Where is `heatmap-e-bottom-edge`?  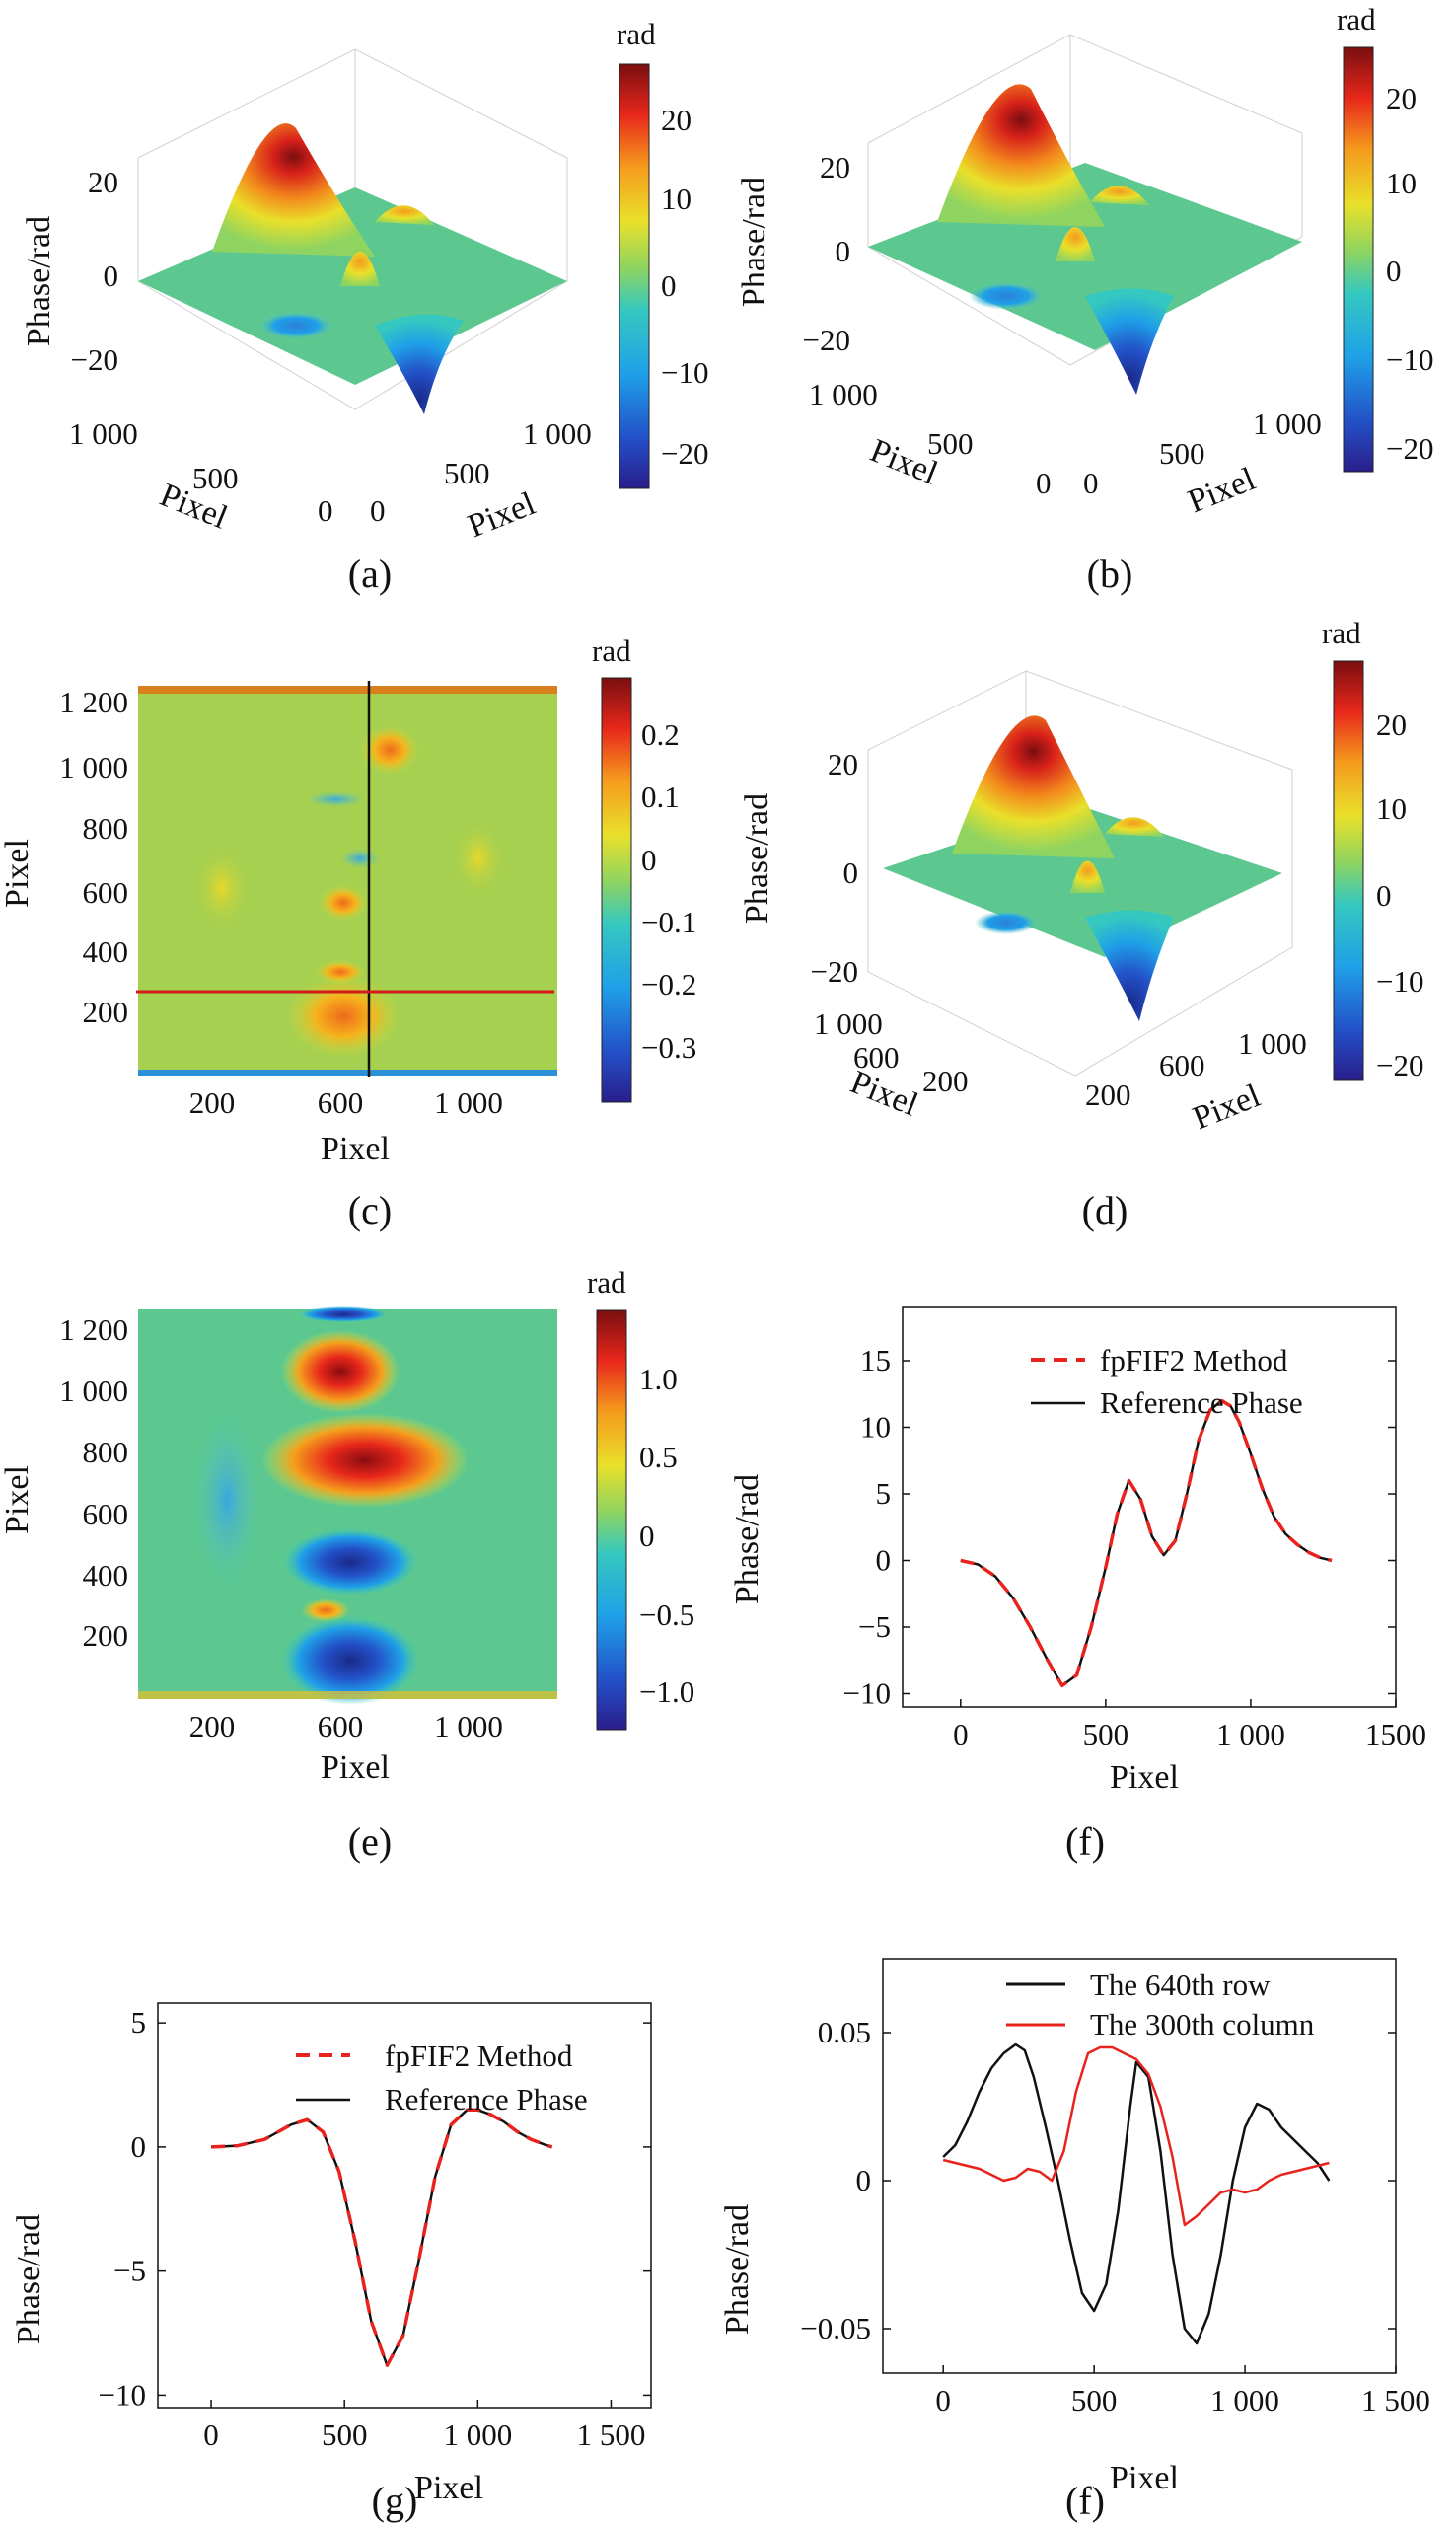 heatmap-e-bottom-edge is located at coordinates (347, 1695).